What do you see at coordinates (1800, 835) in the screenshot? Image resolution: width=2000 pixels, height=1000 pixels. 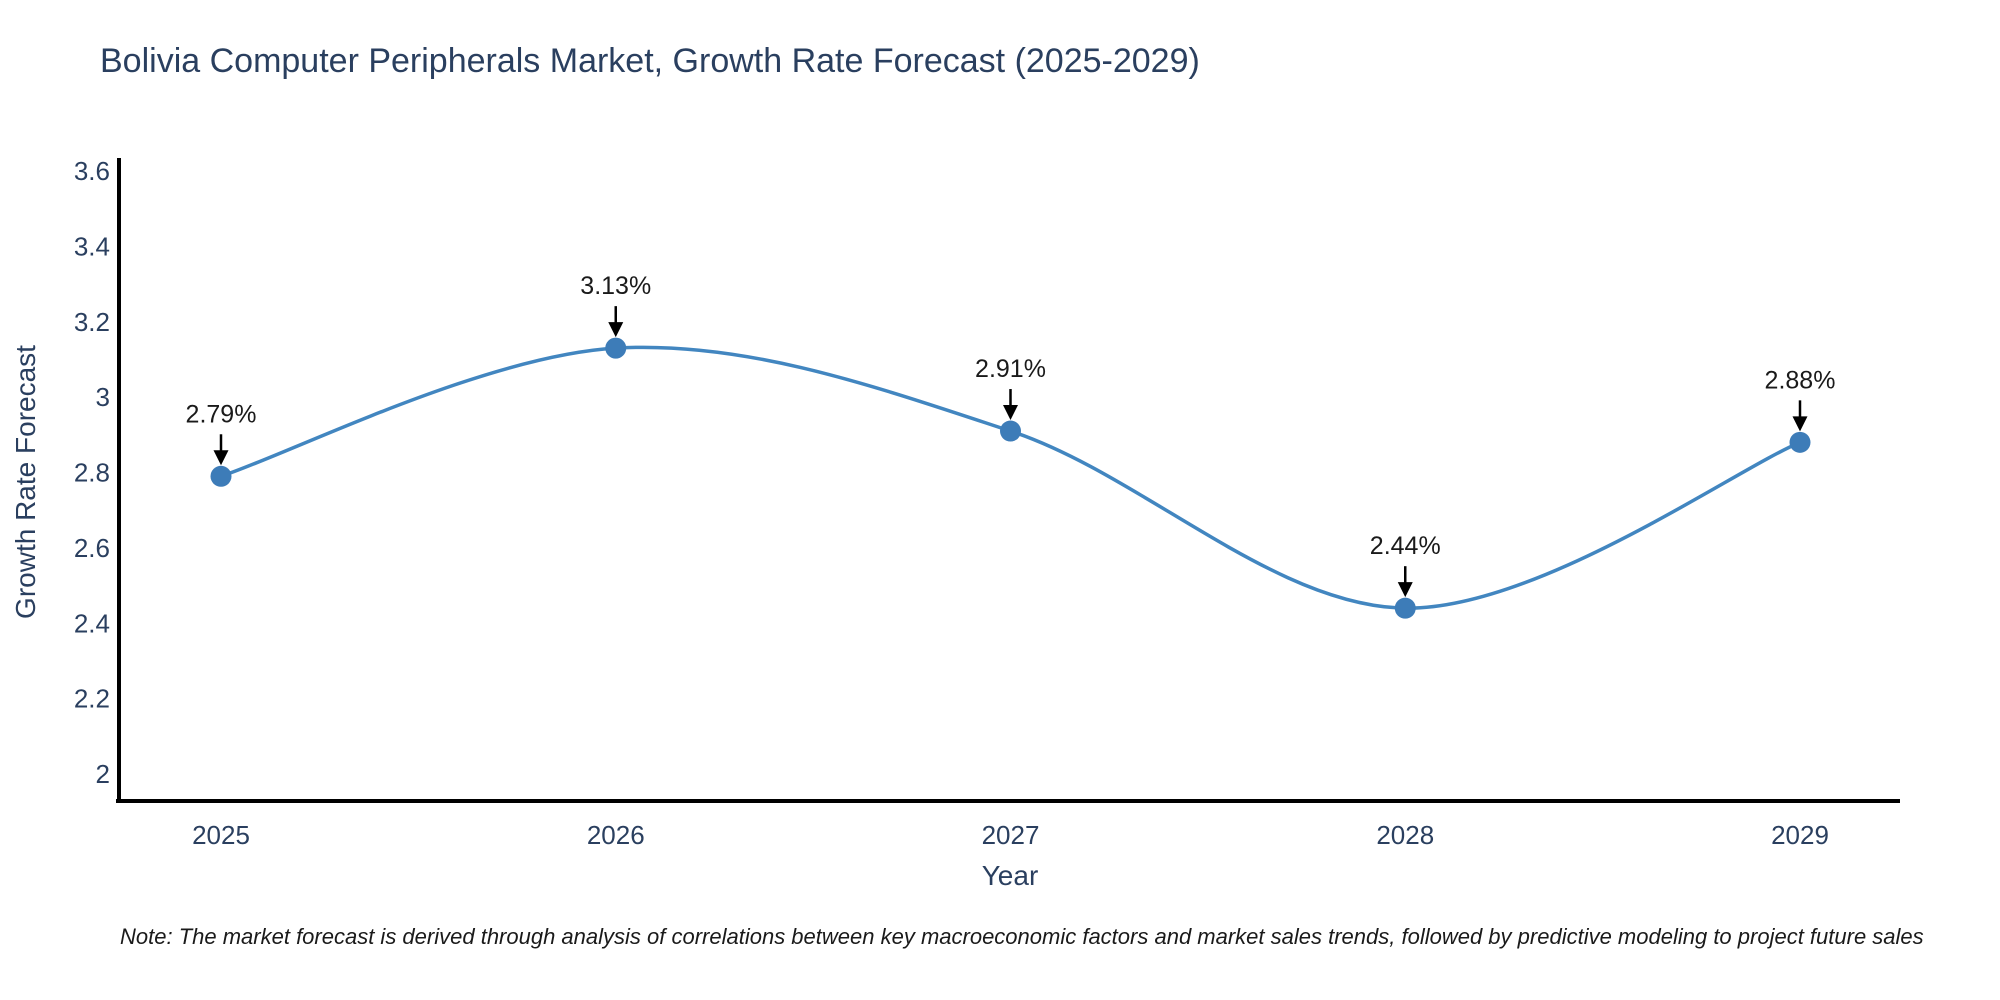 I see `x-tick-label: 2029` at bounding box center [1800, 835].